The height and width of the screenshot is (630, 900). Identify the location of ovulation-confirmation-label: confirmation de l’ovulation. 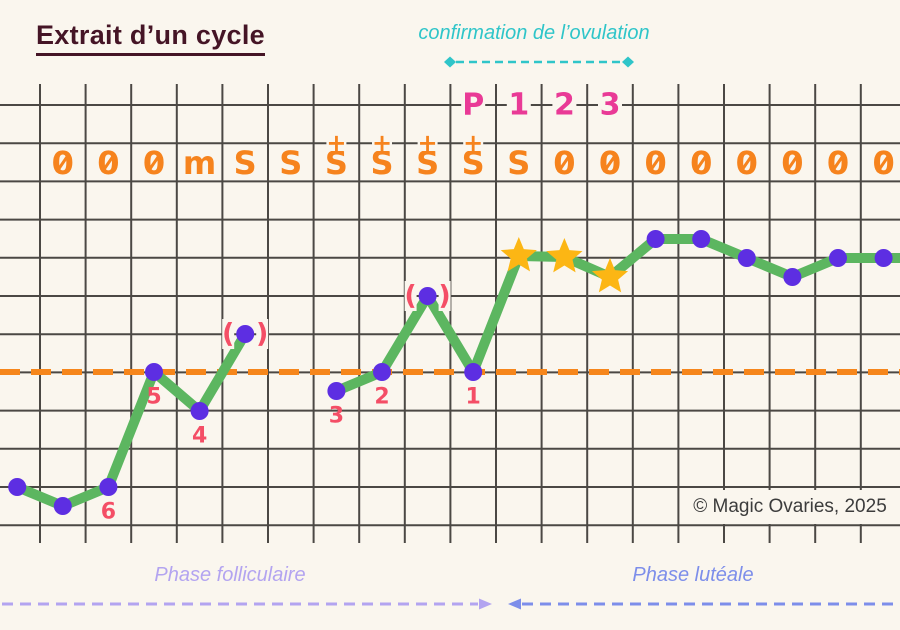
(534, 33).